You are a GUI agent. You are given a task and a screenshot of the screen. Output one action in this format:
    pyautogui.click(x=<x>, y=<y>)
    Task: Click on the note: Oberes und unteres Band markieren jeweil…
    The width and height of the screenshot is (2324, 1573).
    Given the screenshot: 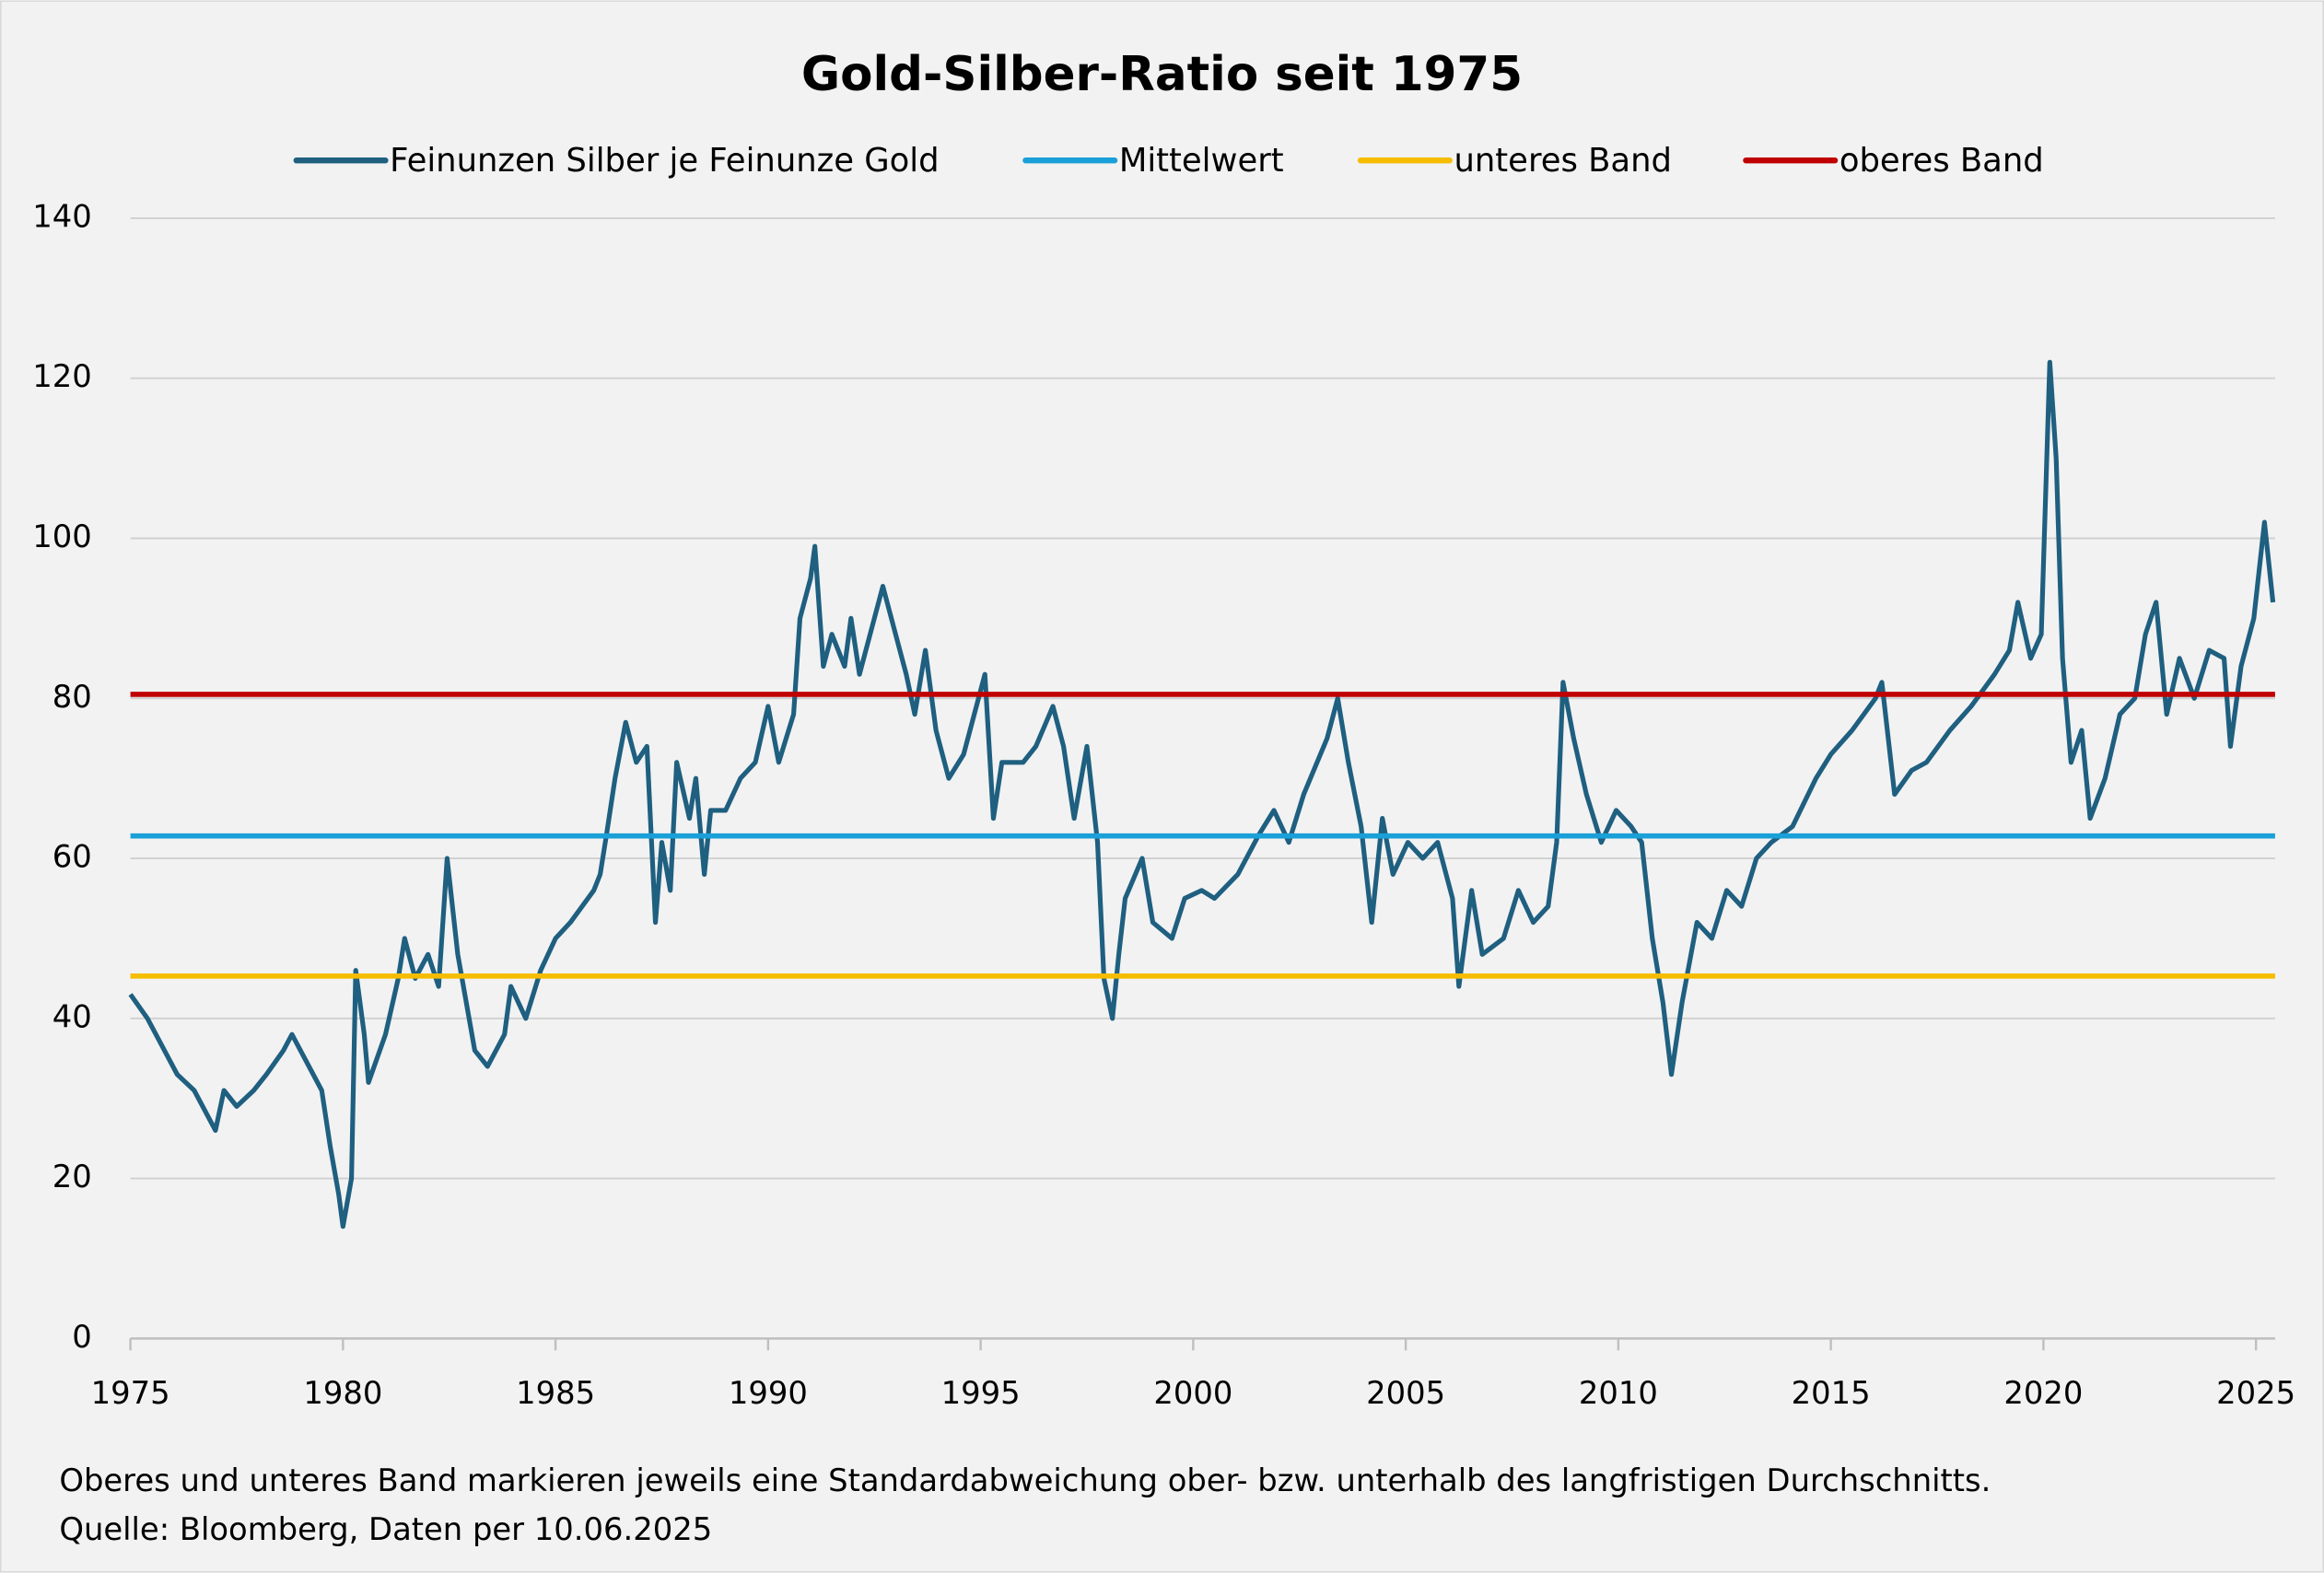 What is the action you would take?
    pyautogui.click(x=1025, y=1480)
    